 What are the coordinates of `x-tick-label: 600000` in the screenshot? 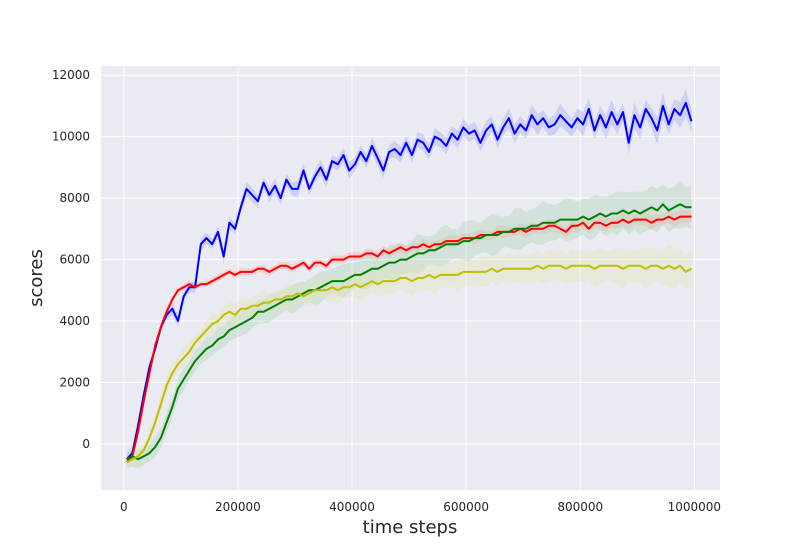 It's located at (466, 507).